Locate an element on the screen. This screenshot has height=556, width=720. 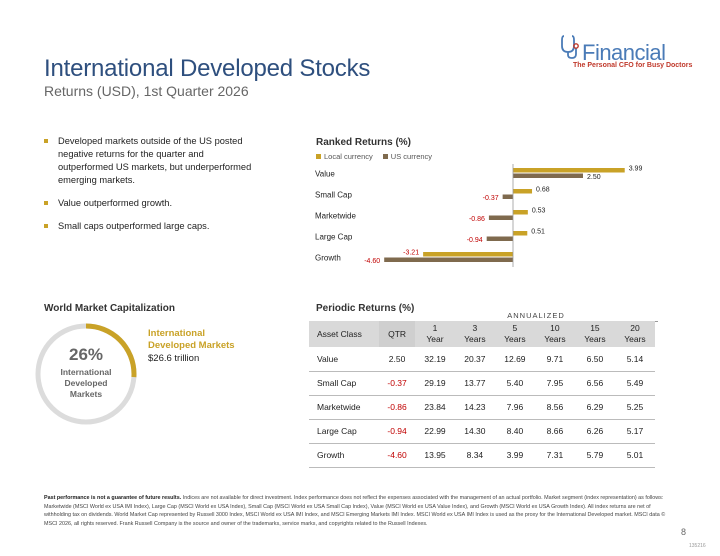
column-header-line: 5 is located at coordinates (515, 328).